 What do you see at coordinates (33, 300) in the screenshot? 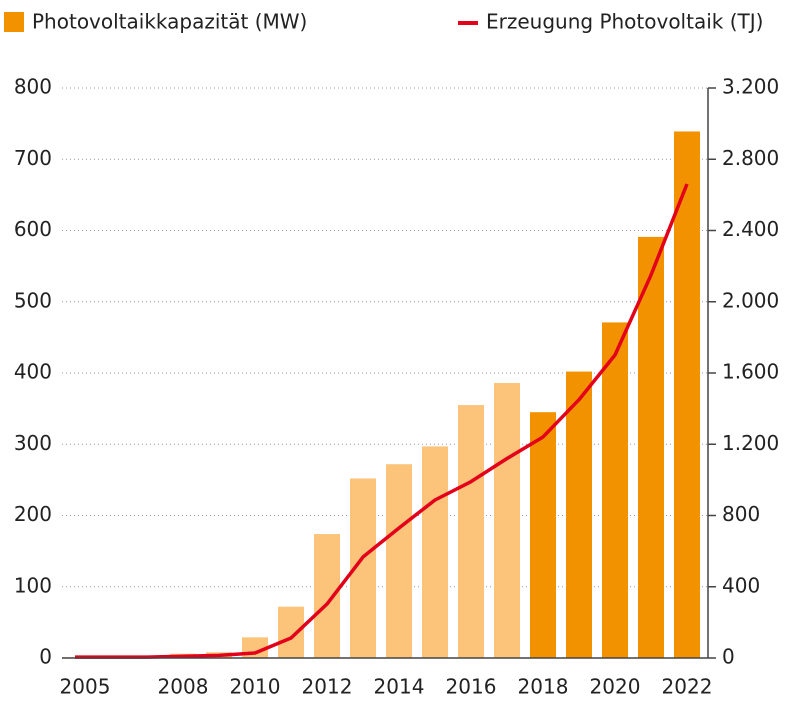
I see `y-tick-label: 500` at bounding box center [33, 300].